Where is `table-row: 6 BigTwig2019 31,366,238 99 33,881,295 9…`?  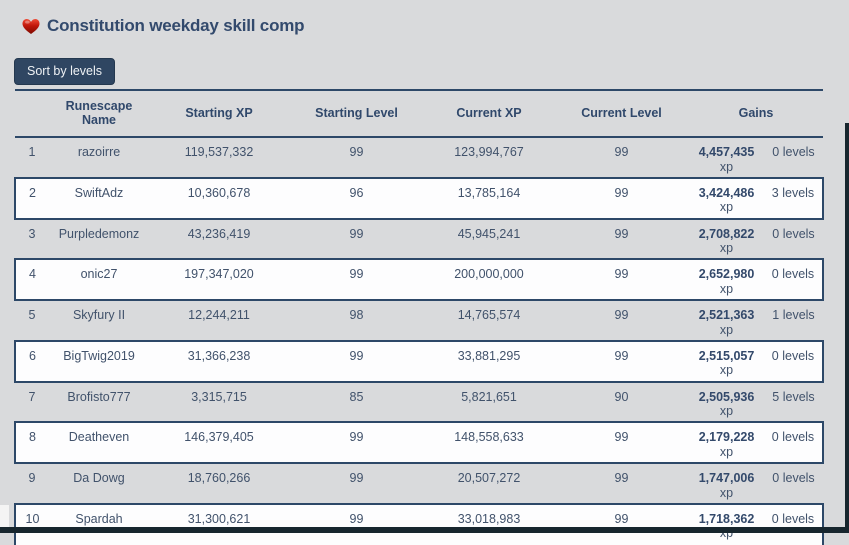 table-row: 6 BigTwig2019 31,366,238 99 33,881,295 9… is located at coordinates (419, 361).